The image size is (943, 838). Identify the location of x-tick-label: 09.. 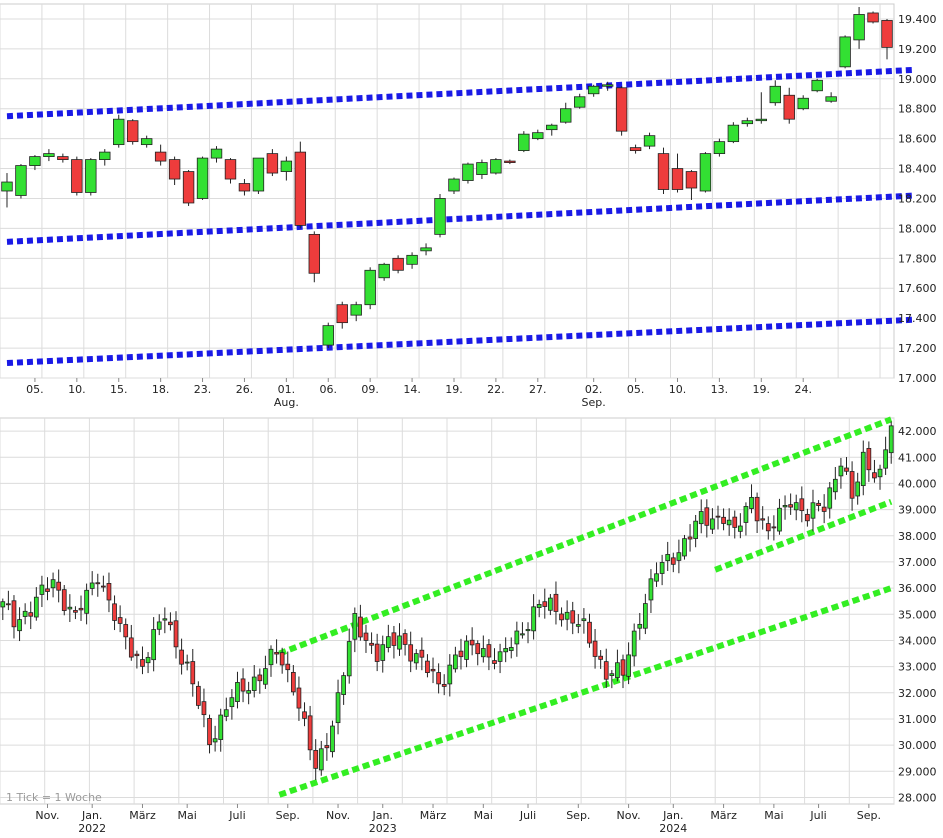
(370, 389).